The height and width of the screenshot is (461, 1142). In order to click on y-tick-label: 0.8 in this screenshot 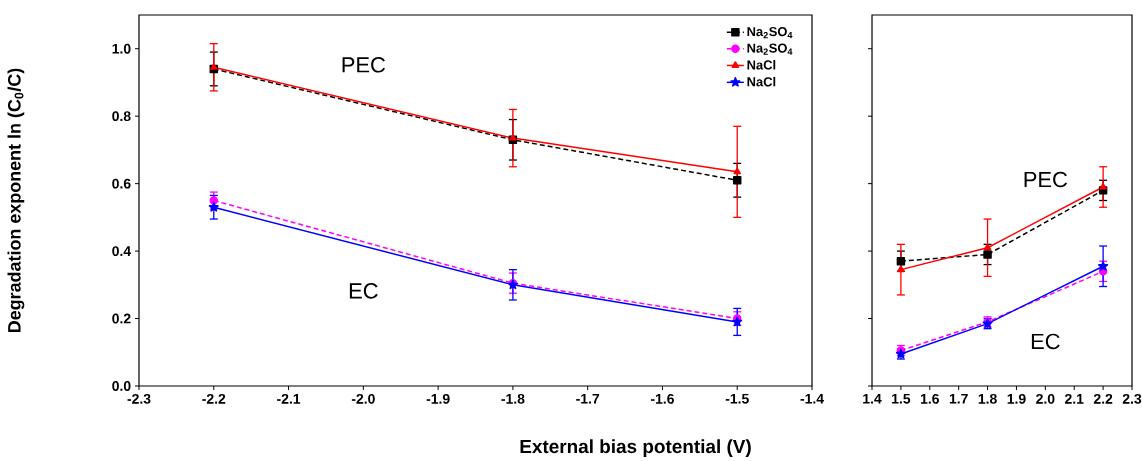, I will do `click(121, 116)`.